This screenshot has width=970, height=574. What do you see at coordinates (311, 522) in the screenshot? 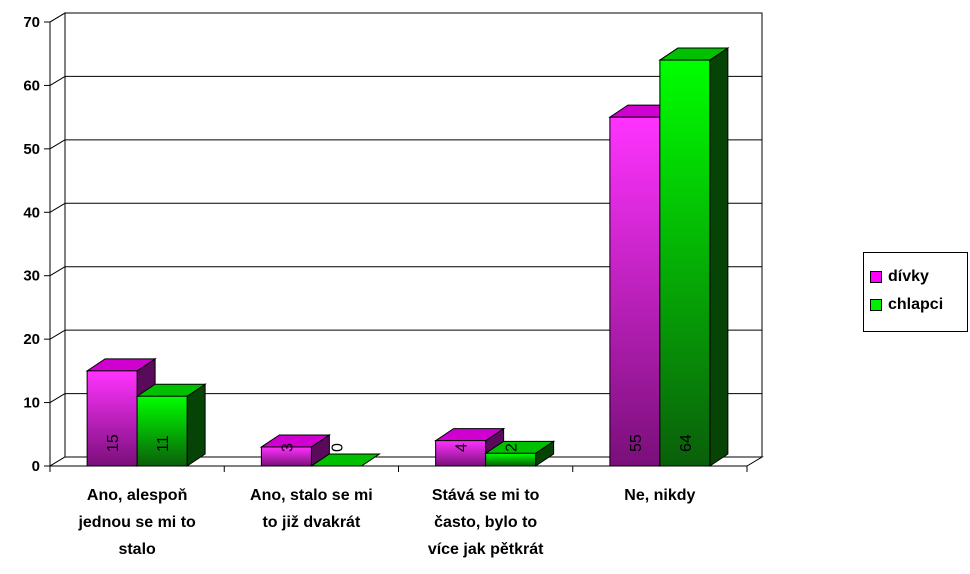
I see `category-label-line: to již dvakrát` at bounding box center [311, 522].